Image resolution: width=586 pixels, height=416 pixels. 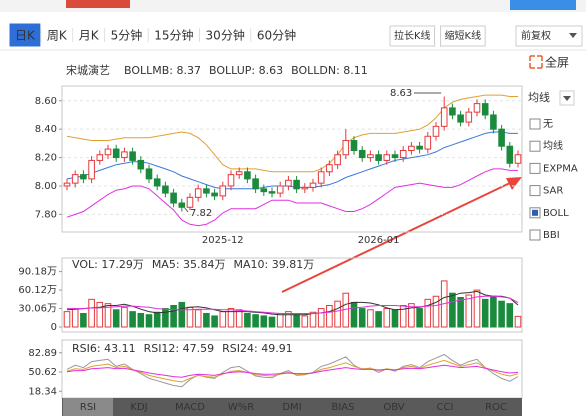 What do you see at coordinates (445, 407) in the screenshot?
I see `indicator-tab: CCI` at bounding box center [445, 407].